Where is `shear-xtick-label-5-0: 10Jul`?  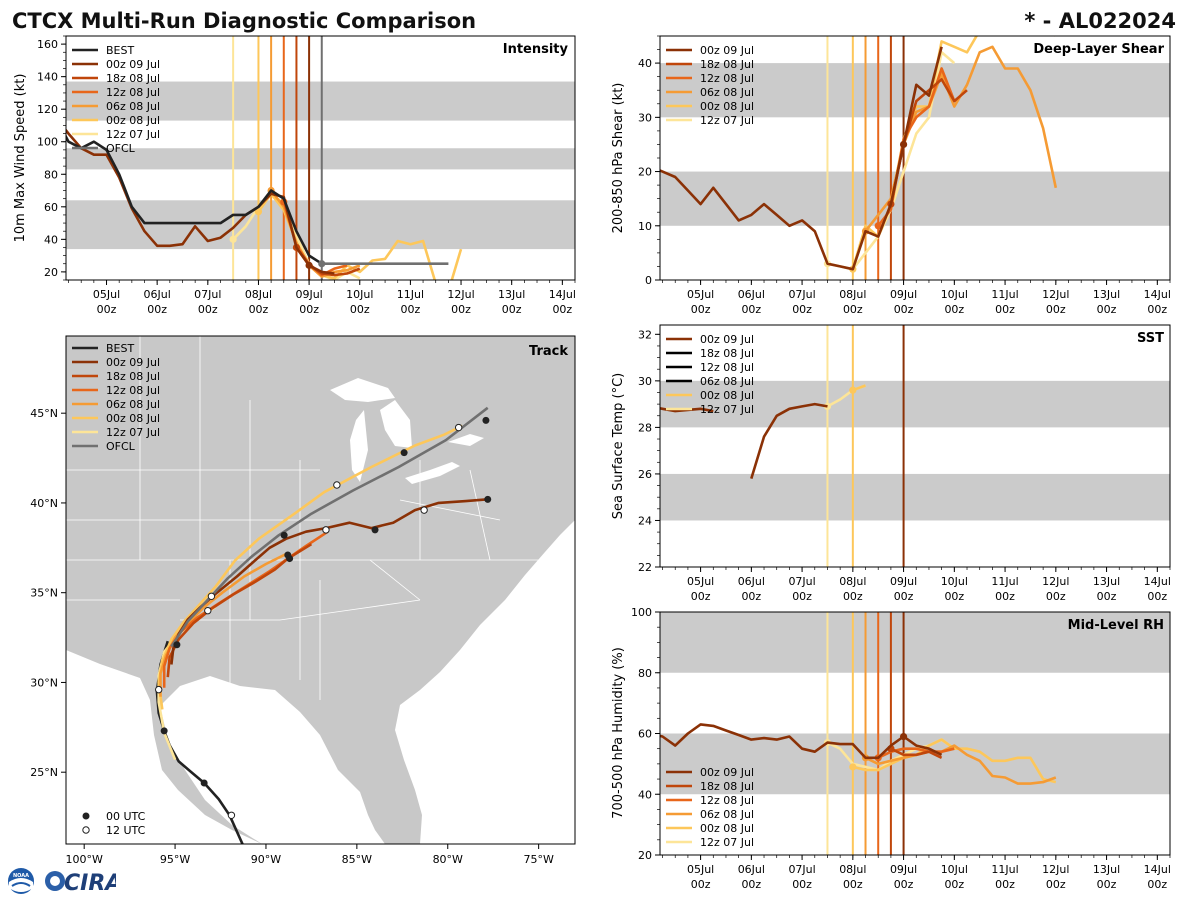 shear-xtick-label-5-0: 10Jul is located at coordinates (954, 294).